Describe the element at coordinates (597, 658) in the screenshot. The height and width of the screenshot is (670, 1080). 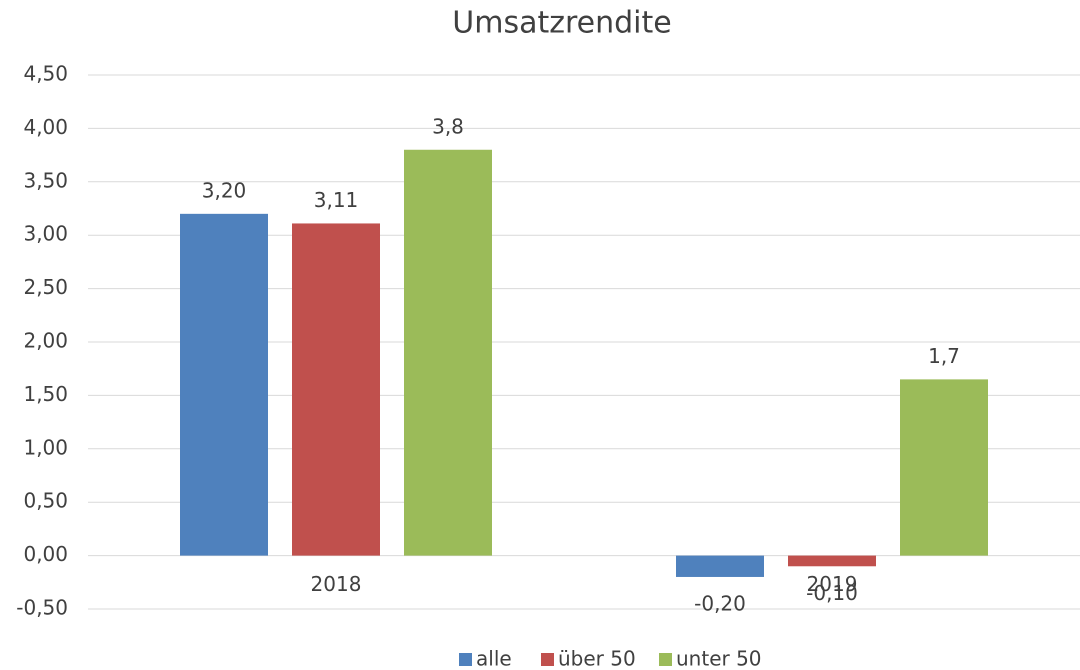
I see `legend-label: über 50` at that location.